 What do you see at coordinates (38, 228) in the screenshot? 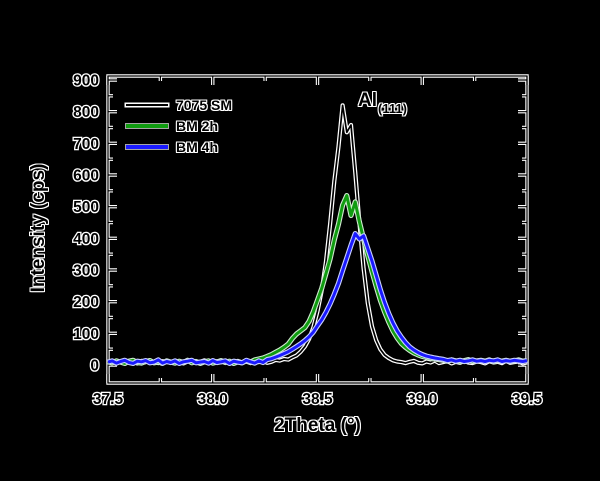
I see `y-axis-title: Intensity (cps)` at bounding box center [38, 228].